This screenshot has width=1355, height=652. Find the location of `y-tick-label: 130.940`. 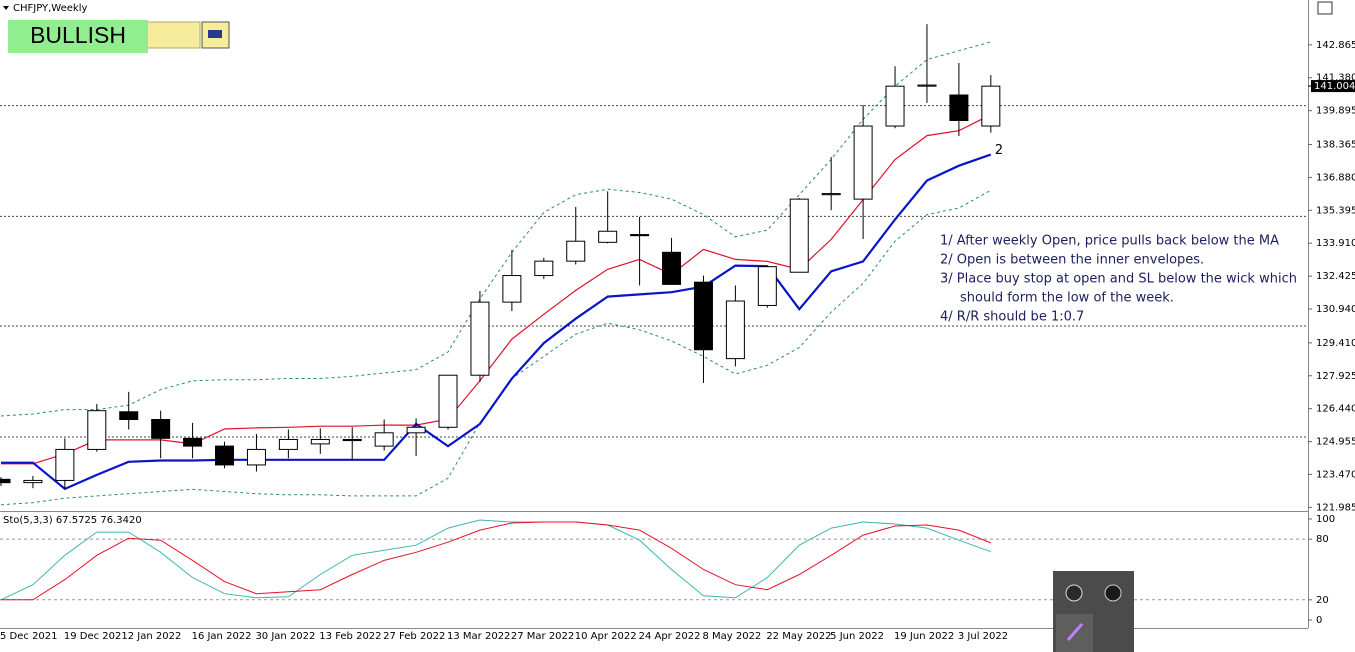

y-tick-label: 130.940 is located at coordinates (1335, 309).